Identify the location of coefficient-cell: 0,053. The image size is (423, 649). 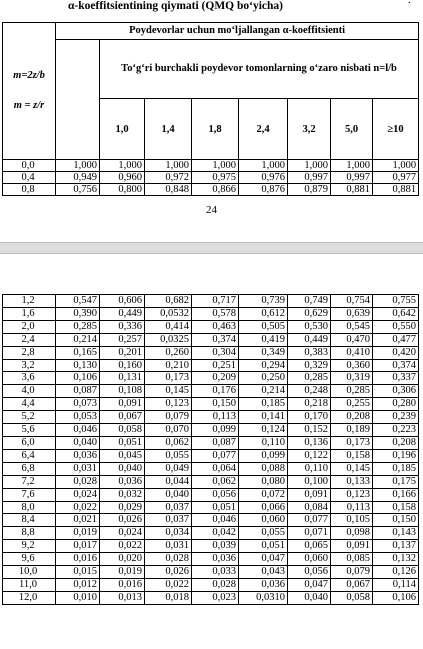
(77, 417).